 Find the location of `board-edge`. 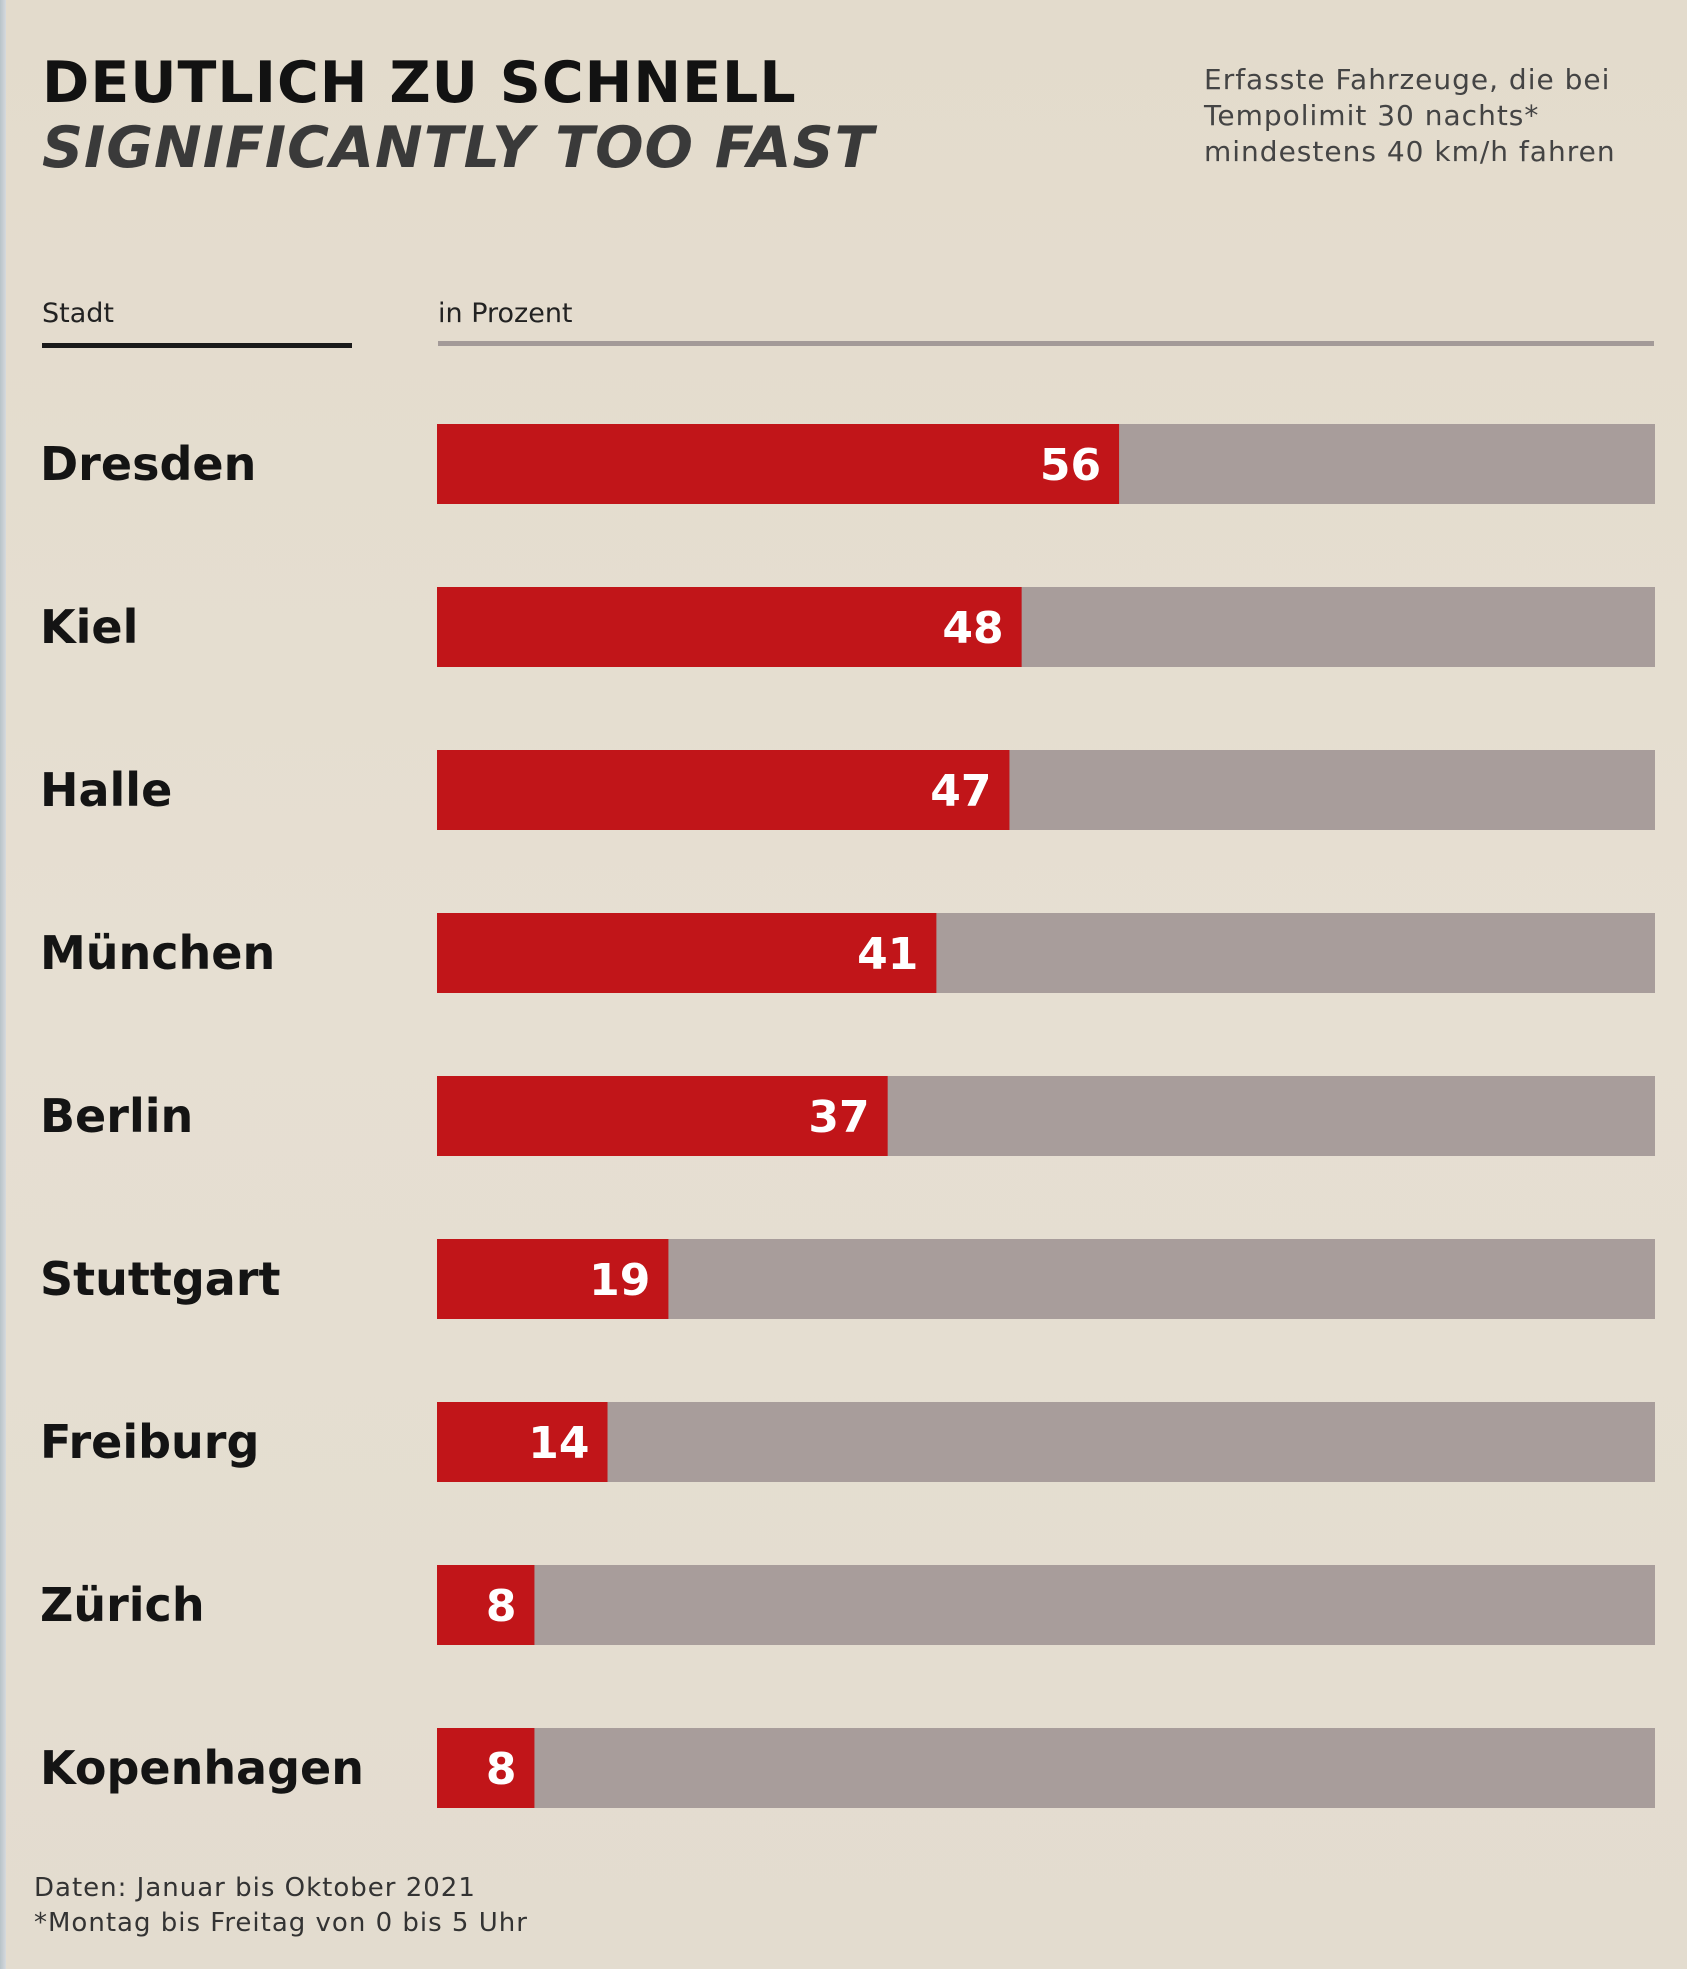

board-edge is located at coordinates (3, 984).